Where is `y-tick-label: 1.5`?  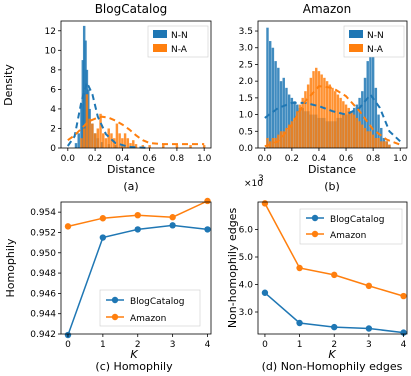 y-tick-label: 1.5 is located at coordinates (246, 99).